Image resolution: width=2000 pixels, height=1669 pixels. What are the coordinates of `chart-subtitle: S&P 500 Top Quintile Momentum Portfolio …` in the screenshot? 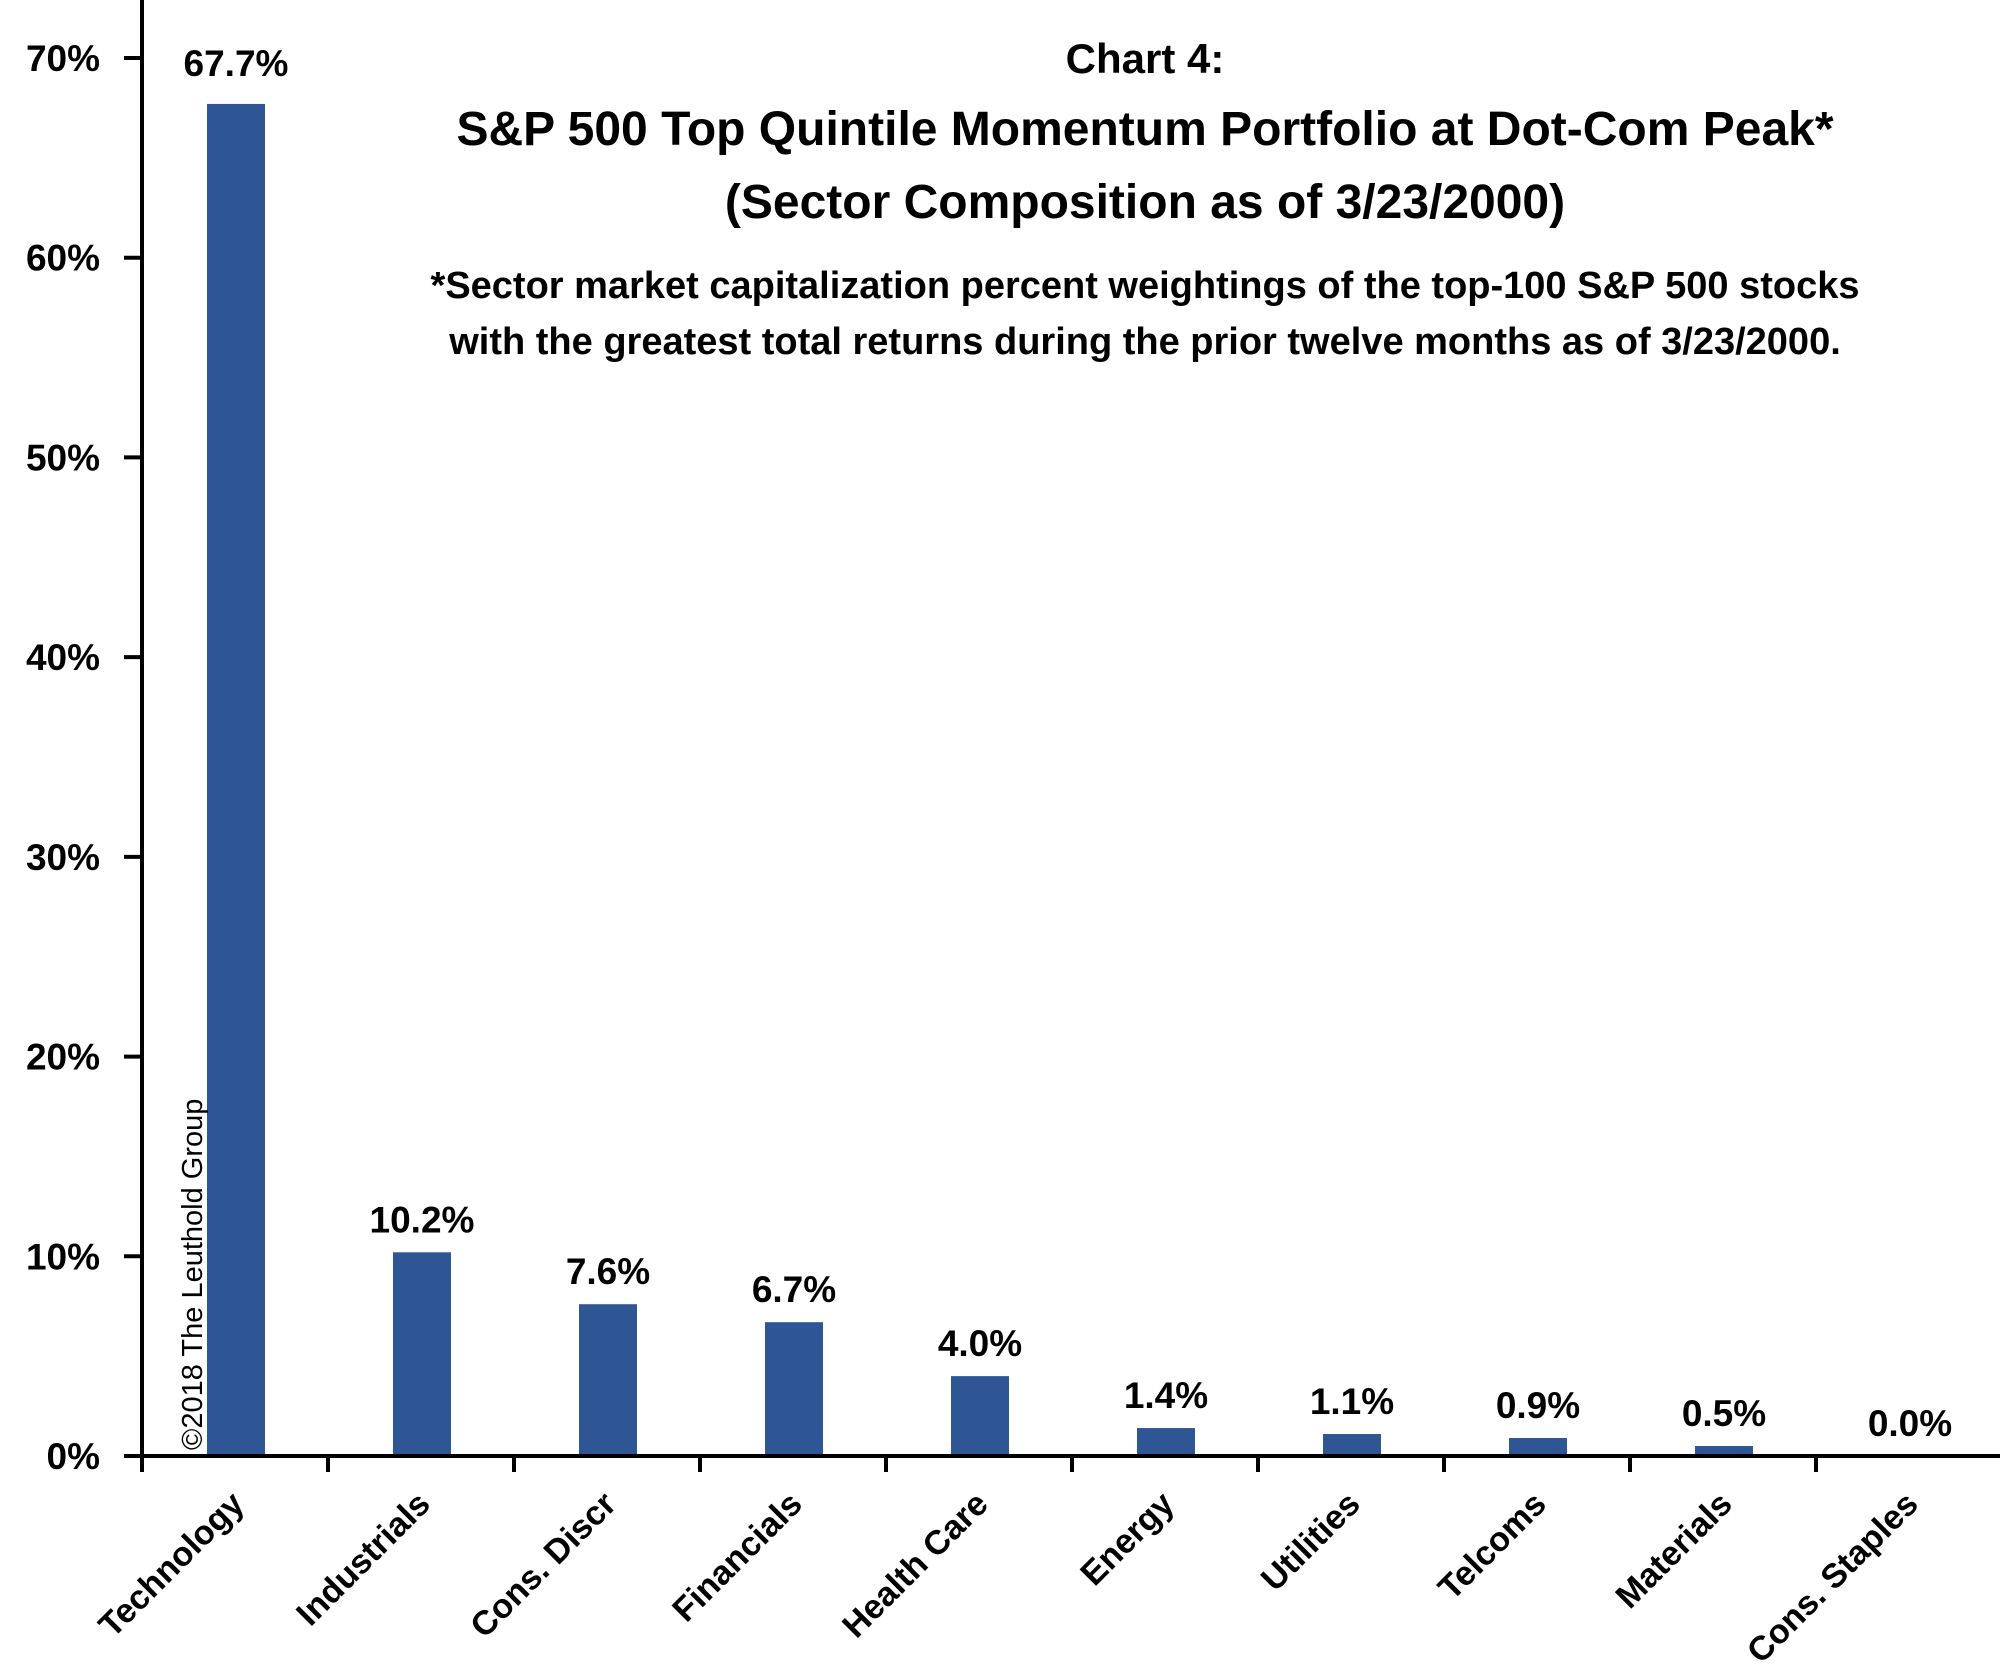 It's located at (1144, 129).